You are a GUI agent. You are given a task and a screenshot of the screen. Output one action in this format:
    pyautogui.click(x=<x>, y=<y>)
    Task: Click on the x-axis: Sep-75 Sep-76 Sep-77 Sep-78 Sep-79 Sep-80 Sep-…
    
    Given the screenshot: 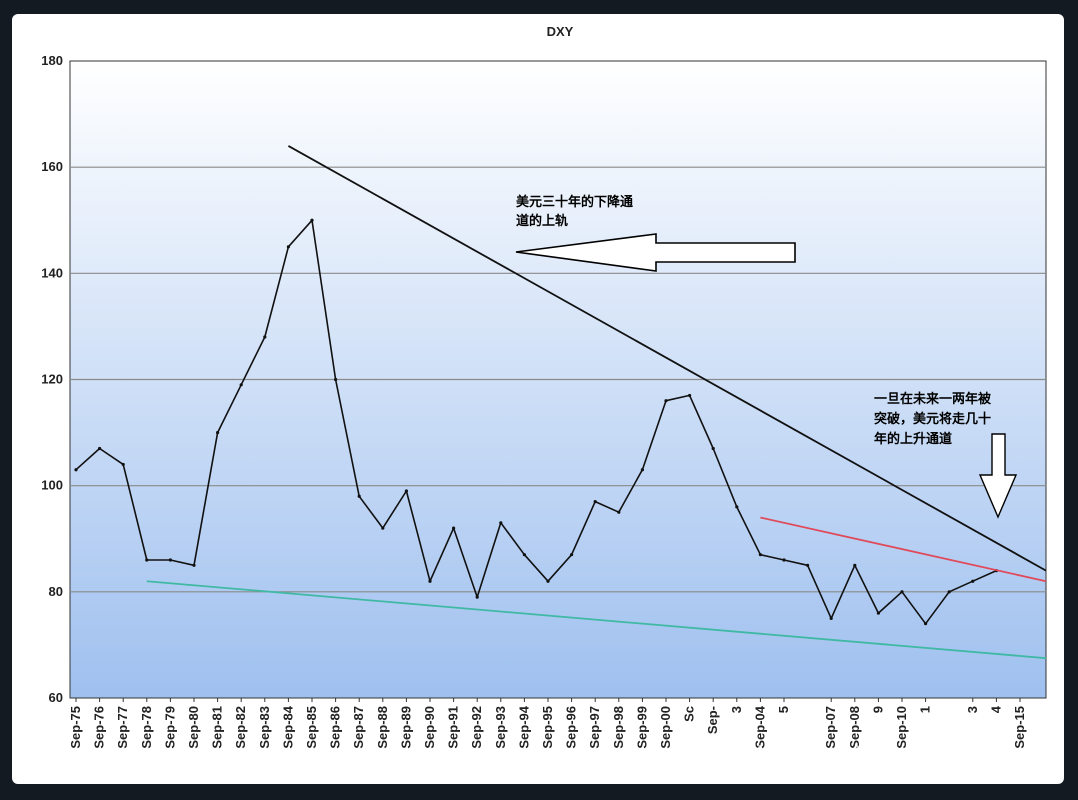 What is the action you would take?
    pyautogui.click(x=547, y=723)
    